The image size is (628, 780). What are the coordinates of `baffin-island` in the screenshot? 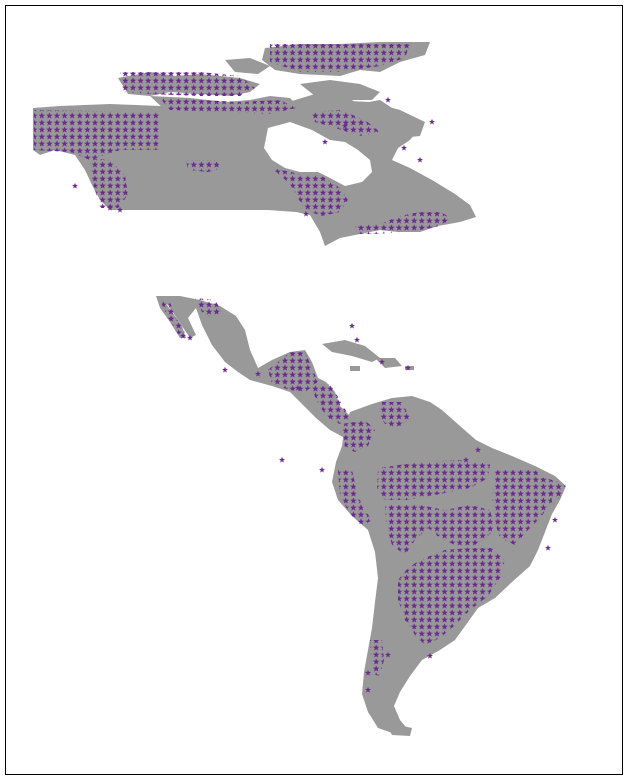 It's located at (377, 119).